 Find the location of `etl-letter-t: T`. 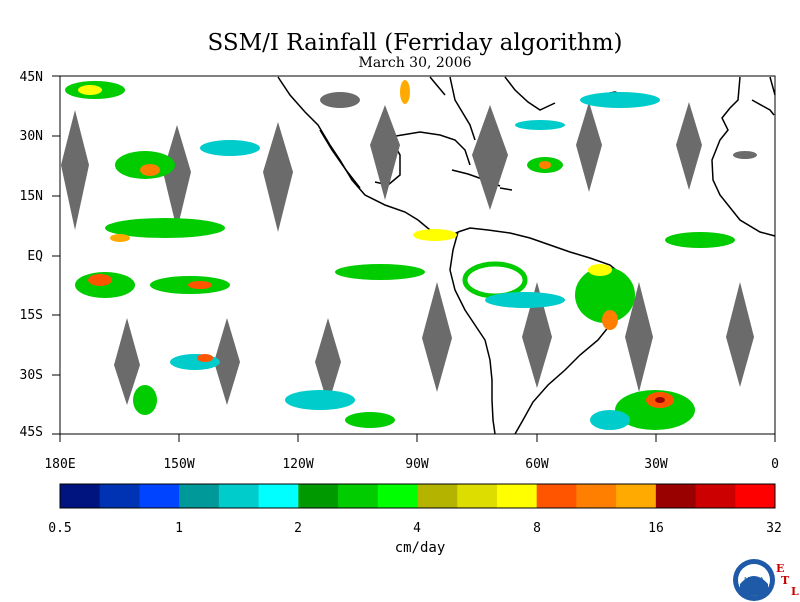

etl-letter-t: T is located at coordinates (785, 580).